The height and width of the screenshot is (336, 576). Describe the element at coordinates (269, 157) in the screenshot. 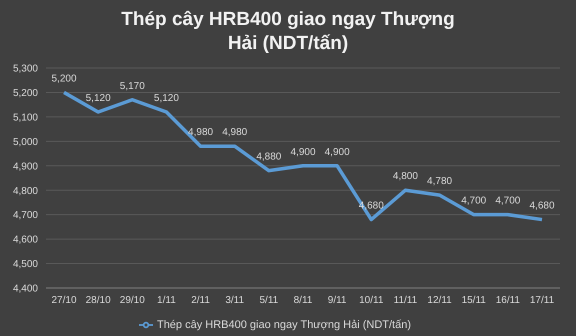

I see `data-label: 4,880` at that location.